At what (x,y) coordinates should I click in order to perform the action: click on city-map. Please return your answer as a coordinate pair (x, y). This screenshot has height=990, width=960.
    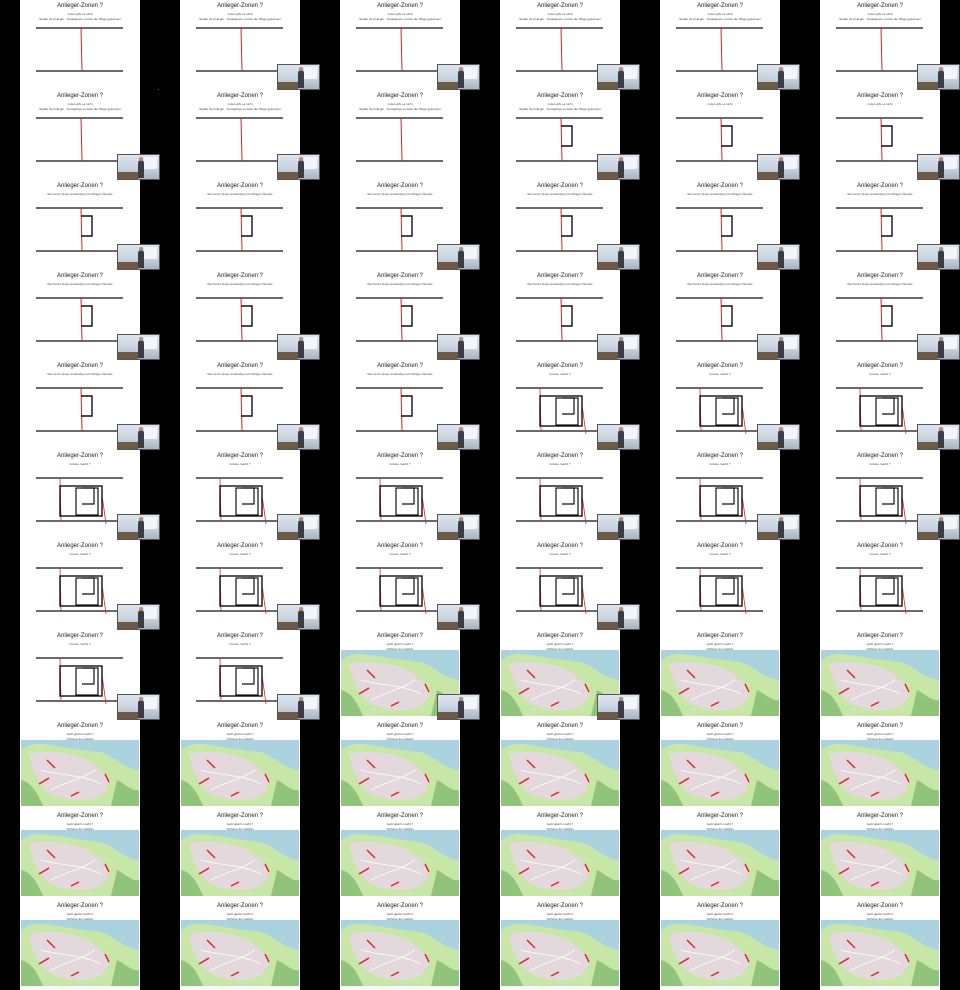
    Looking at the image, I should click on (240, 863).